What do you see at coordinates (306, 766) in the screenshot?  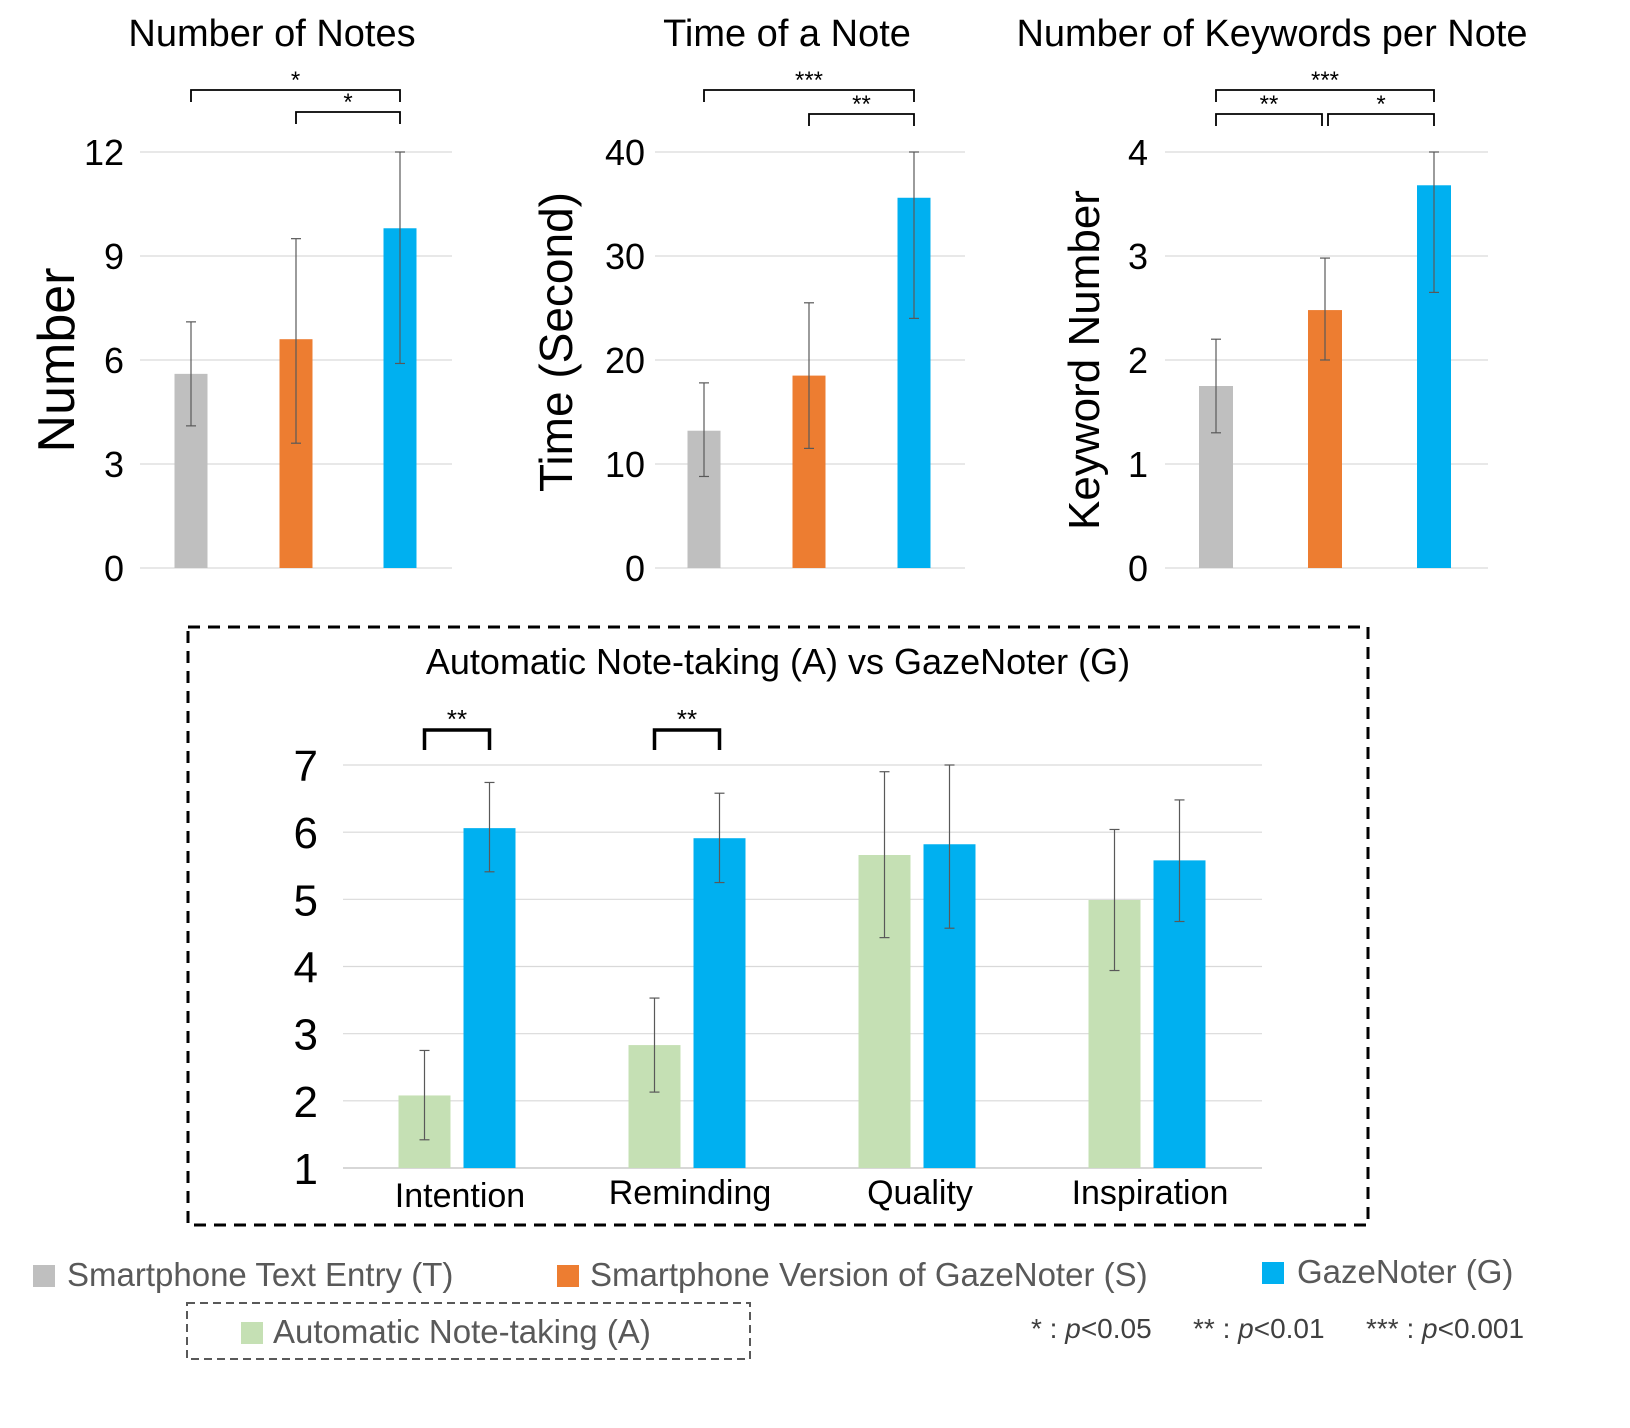 I see `y-tick-label: 7` at bounding box center [306, 766].